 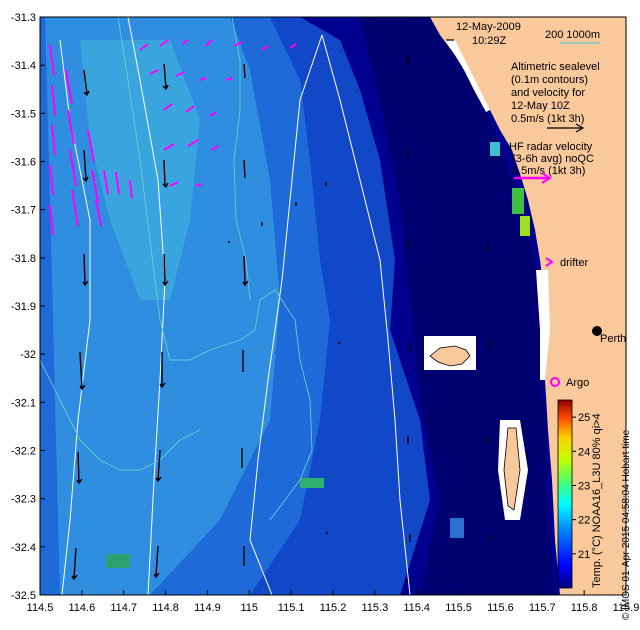 I want to click on altimetry-legend-line: and velocity for, so click(x=548, y=93).